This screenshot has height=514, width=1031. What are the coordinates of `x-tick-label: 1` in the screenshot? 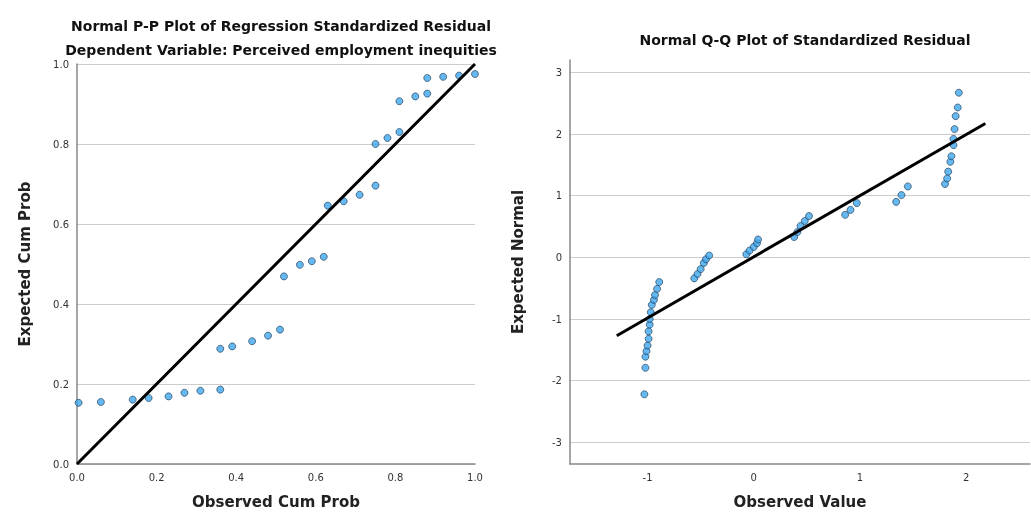 It's located at (860, 477).